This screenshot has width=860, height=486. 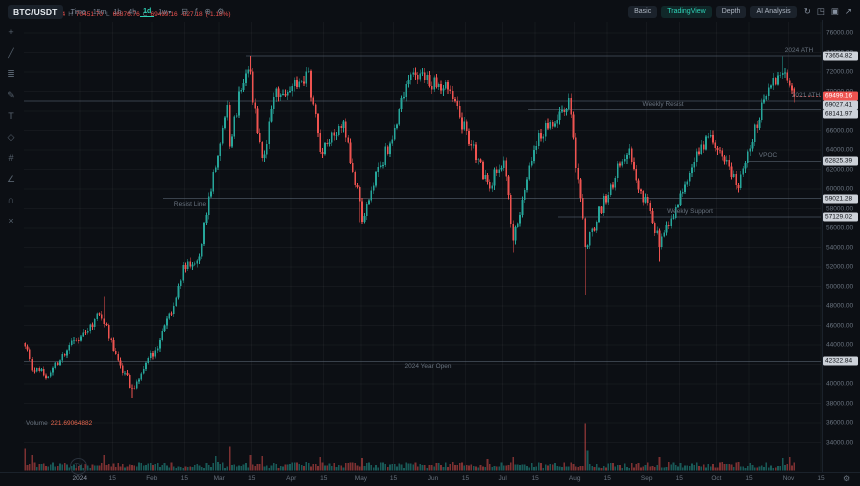 I want to click on ohlc-key: H, so click(x=70, y=14).